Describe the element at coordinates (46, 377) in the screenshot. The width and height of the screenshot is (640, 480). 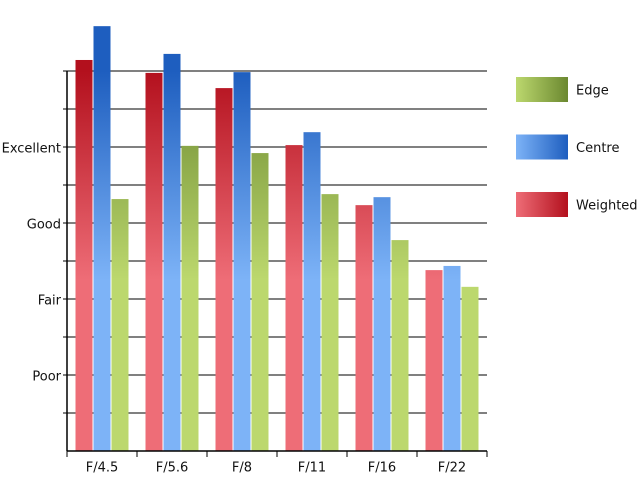
I see `y-tick-label: Poor` at that location.